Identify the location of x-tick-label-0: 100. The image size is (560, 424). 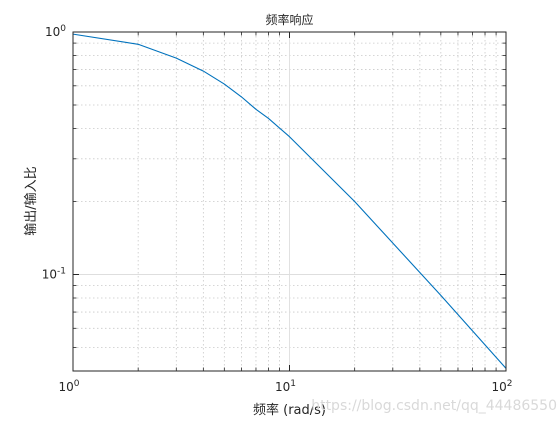
(68, 386).